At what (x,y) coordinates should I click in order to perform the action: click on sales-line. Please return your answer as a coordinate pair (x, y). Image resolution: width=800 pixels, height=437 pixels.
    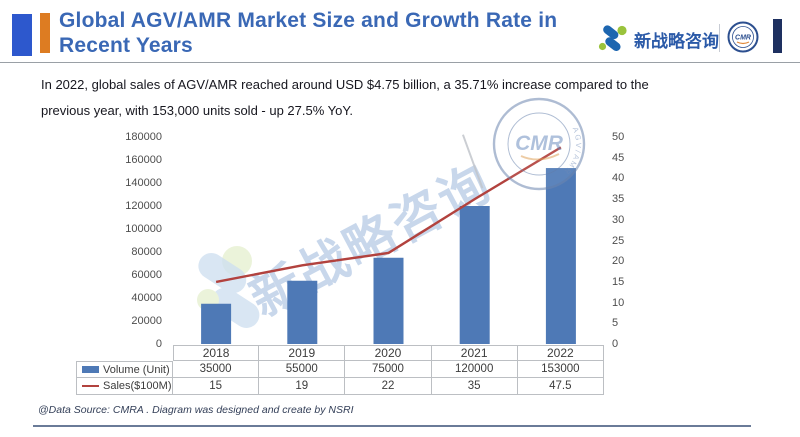
    Looking at the image, I should click on (388, 215).